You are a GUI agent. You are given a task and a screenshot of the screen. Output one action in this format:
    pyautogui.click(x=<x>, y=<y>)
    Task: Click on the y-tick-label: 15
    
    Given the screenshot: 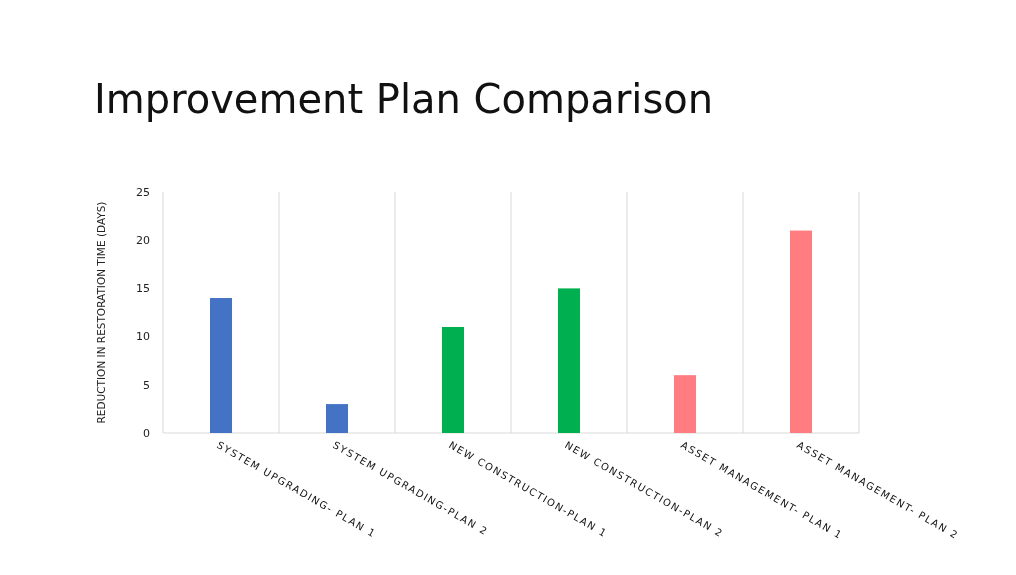 What is the action you would take?
    pyautogui.click(x=143, y=289)
    